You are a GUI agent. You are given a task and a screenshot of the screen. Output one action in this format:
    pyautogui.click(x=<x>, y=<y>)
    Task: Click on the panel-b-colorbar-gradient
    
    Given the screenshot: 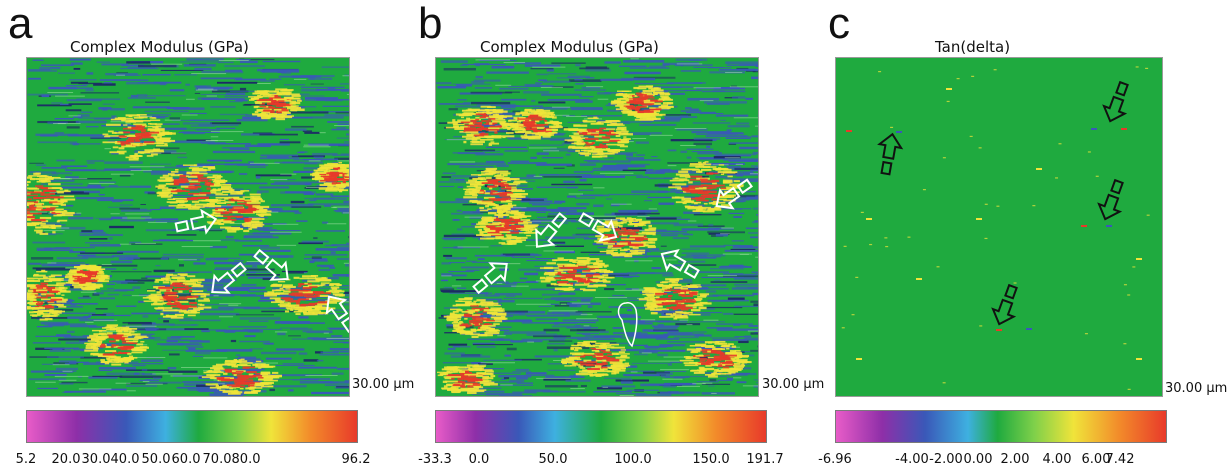 What is the action you would take?
    pyautogui.click(x=601, y=426)
    